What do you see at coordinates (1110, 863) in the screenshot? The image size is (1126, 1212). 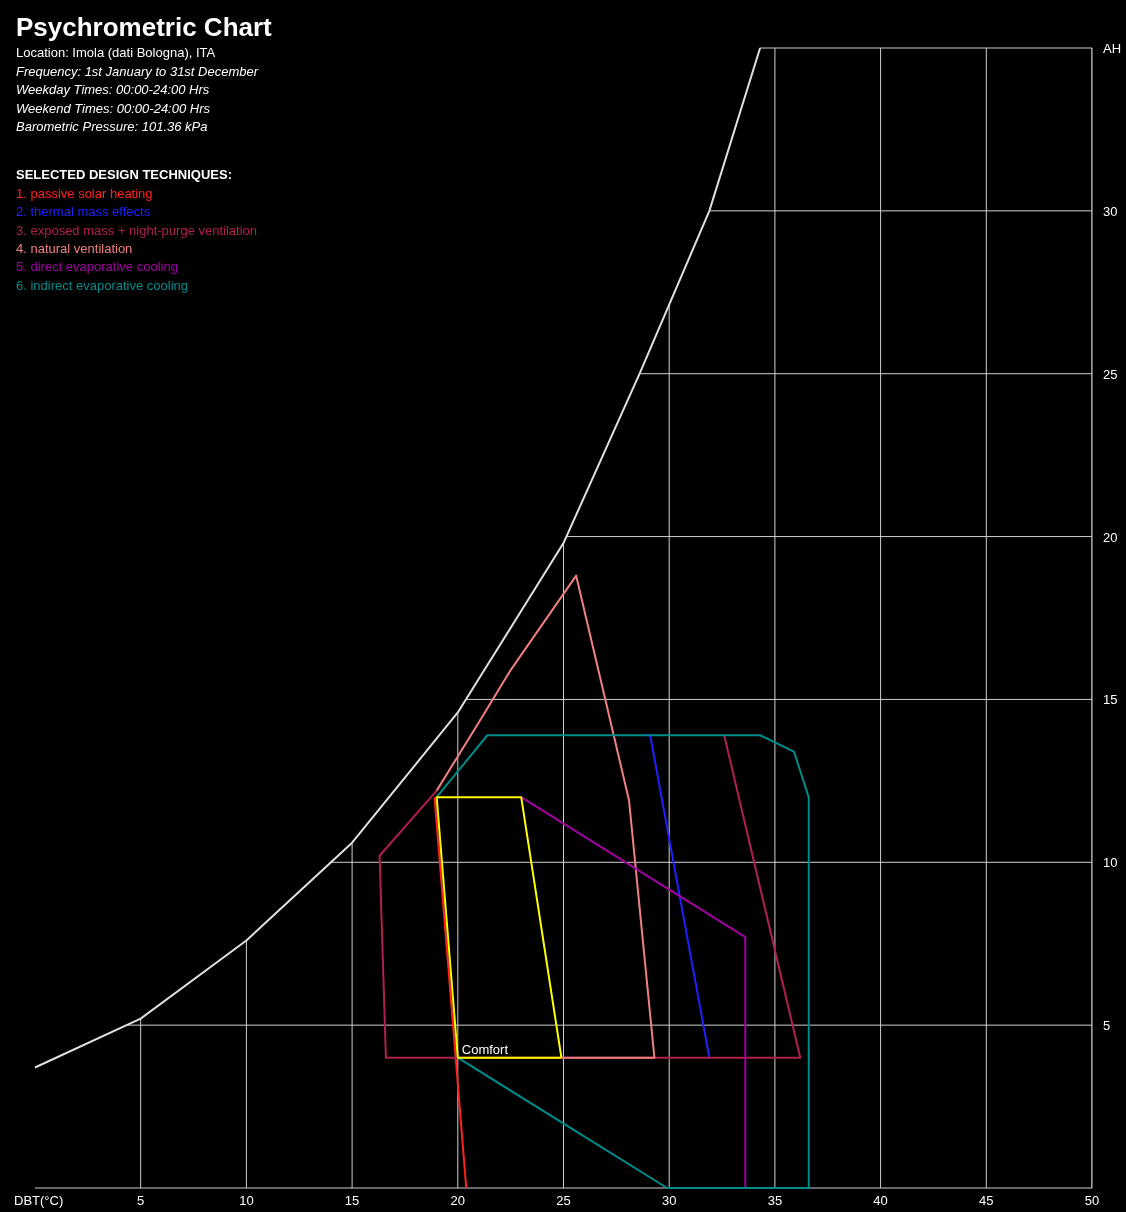 I see `y-tick-label: 10` at bounding box center [1110, 863].